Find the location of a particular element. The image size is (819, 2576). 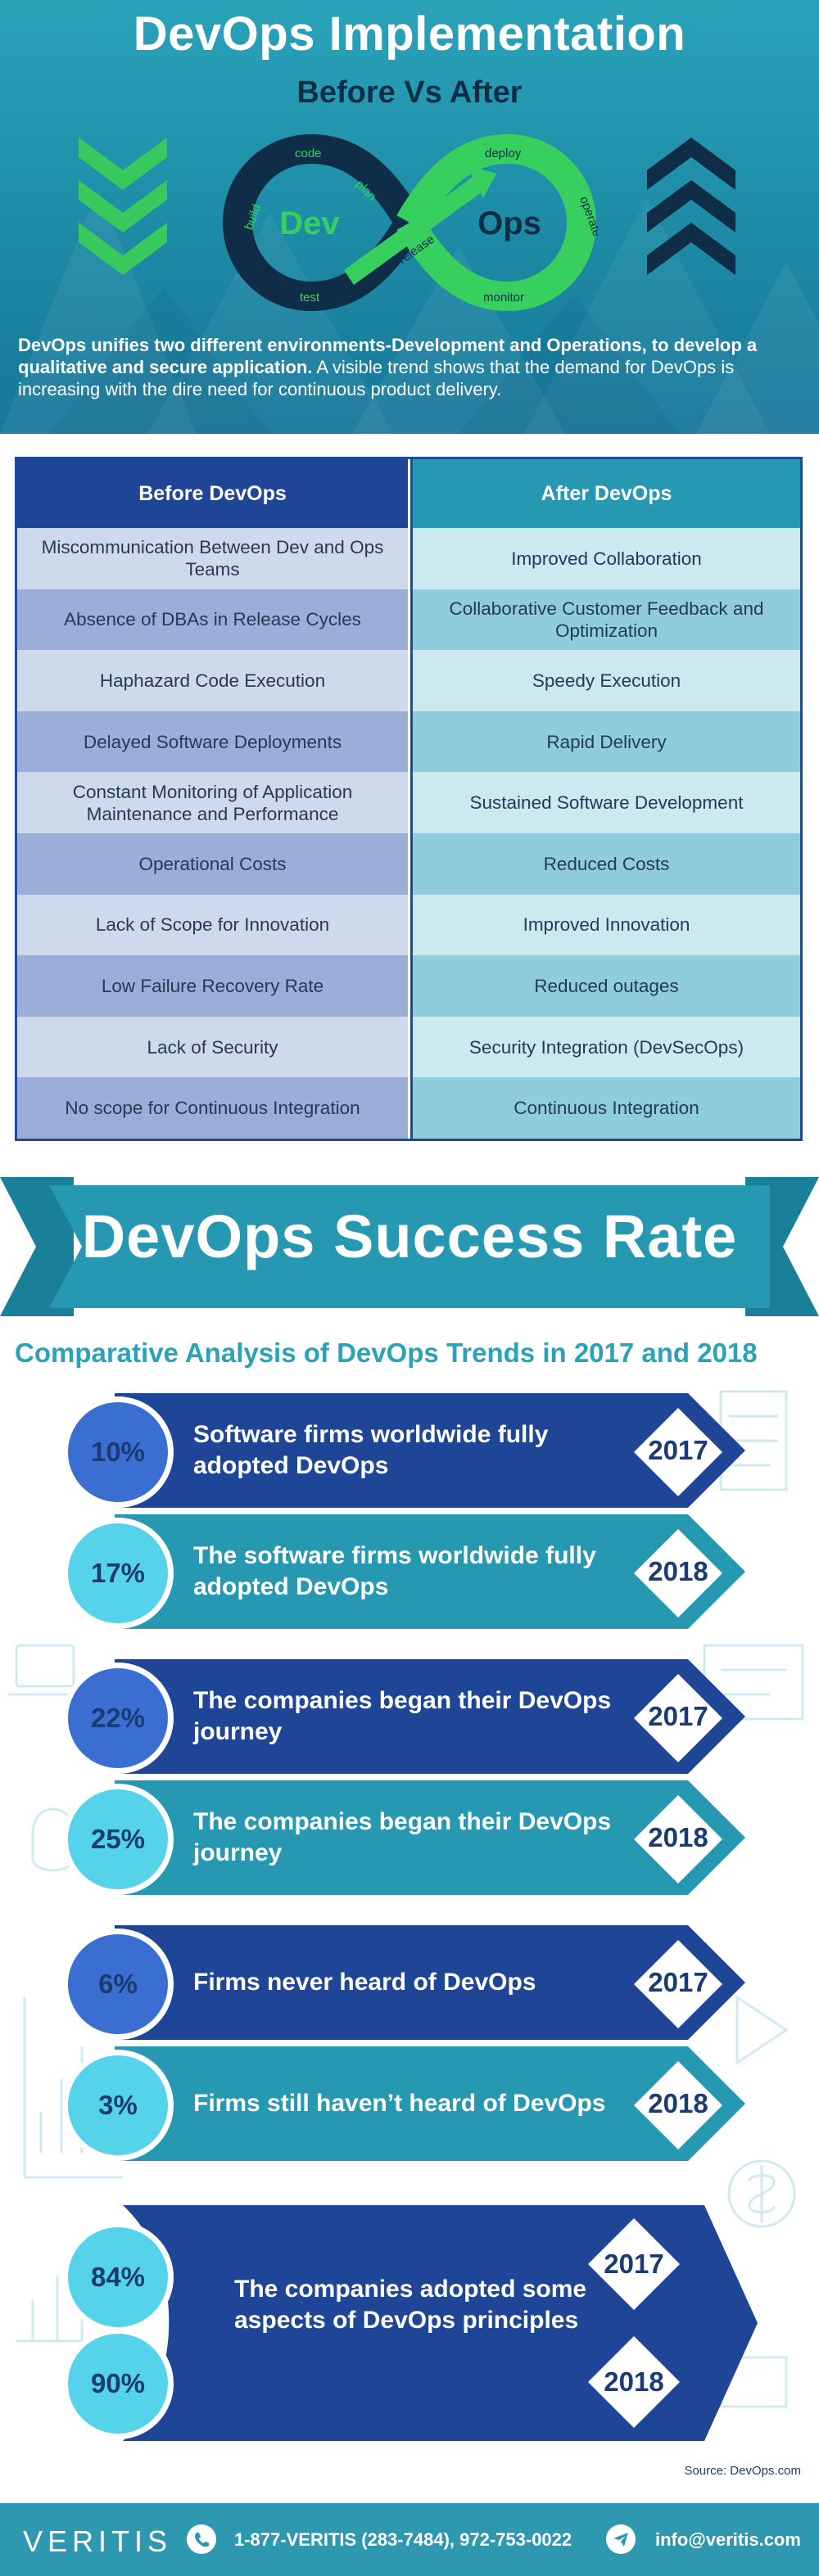

stat-row: 6% Firms never heard of DevOps 2017 is located at coordinates (409, 1981).